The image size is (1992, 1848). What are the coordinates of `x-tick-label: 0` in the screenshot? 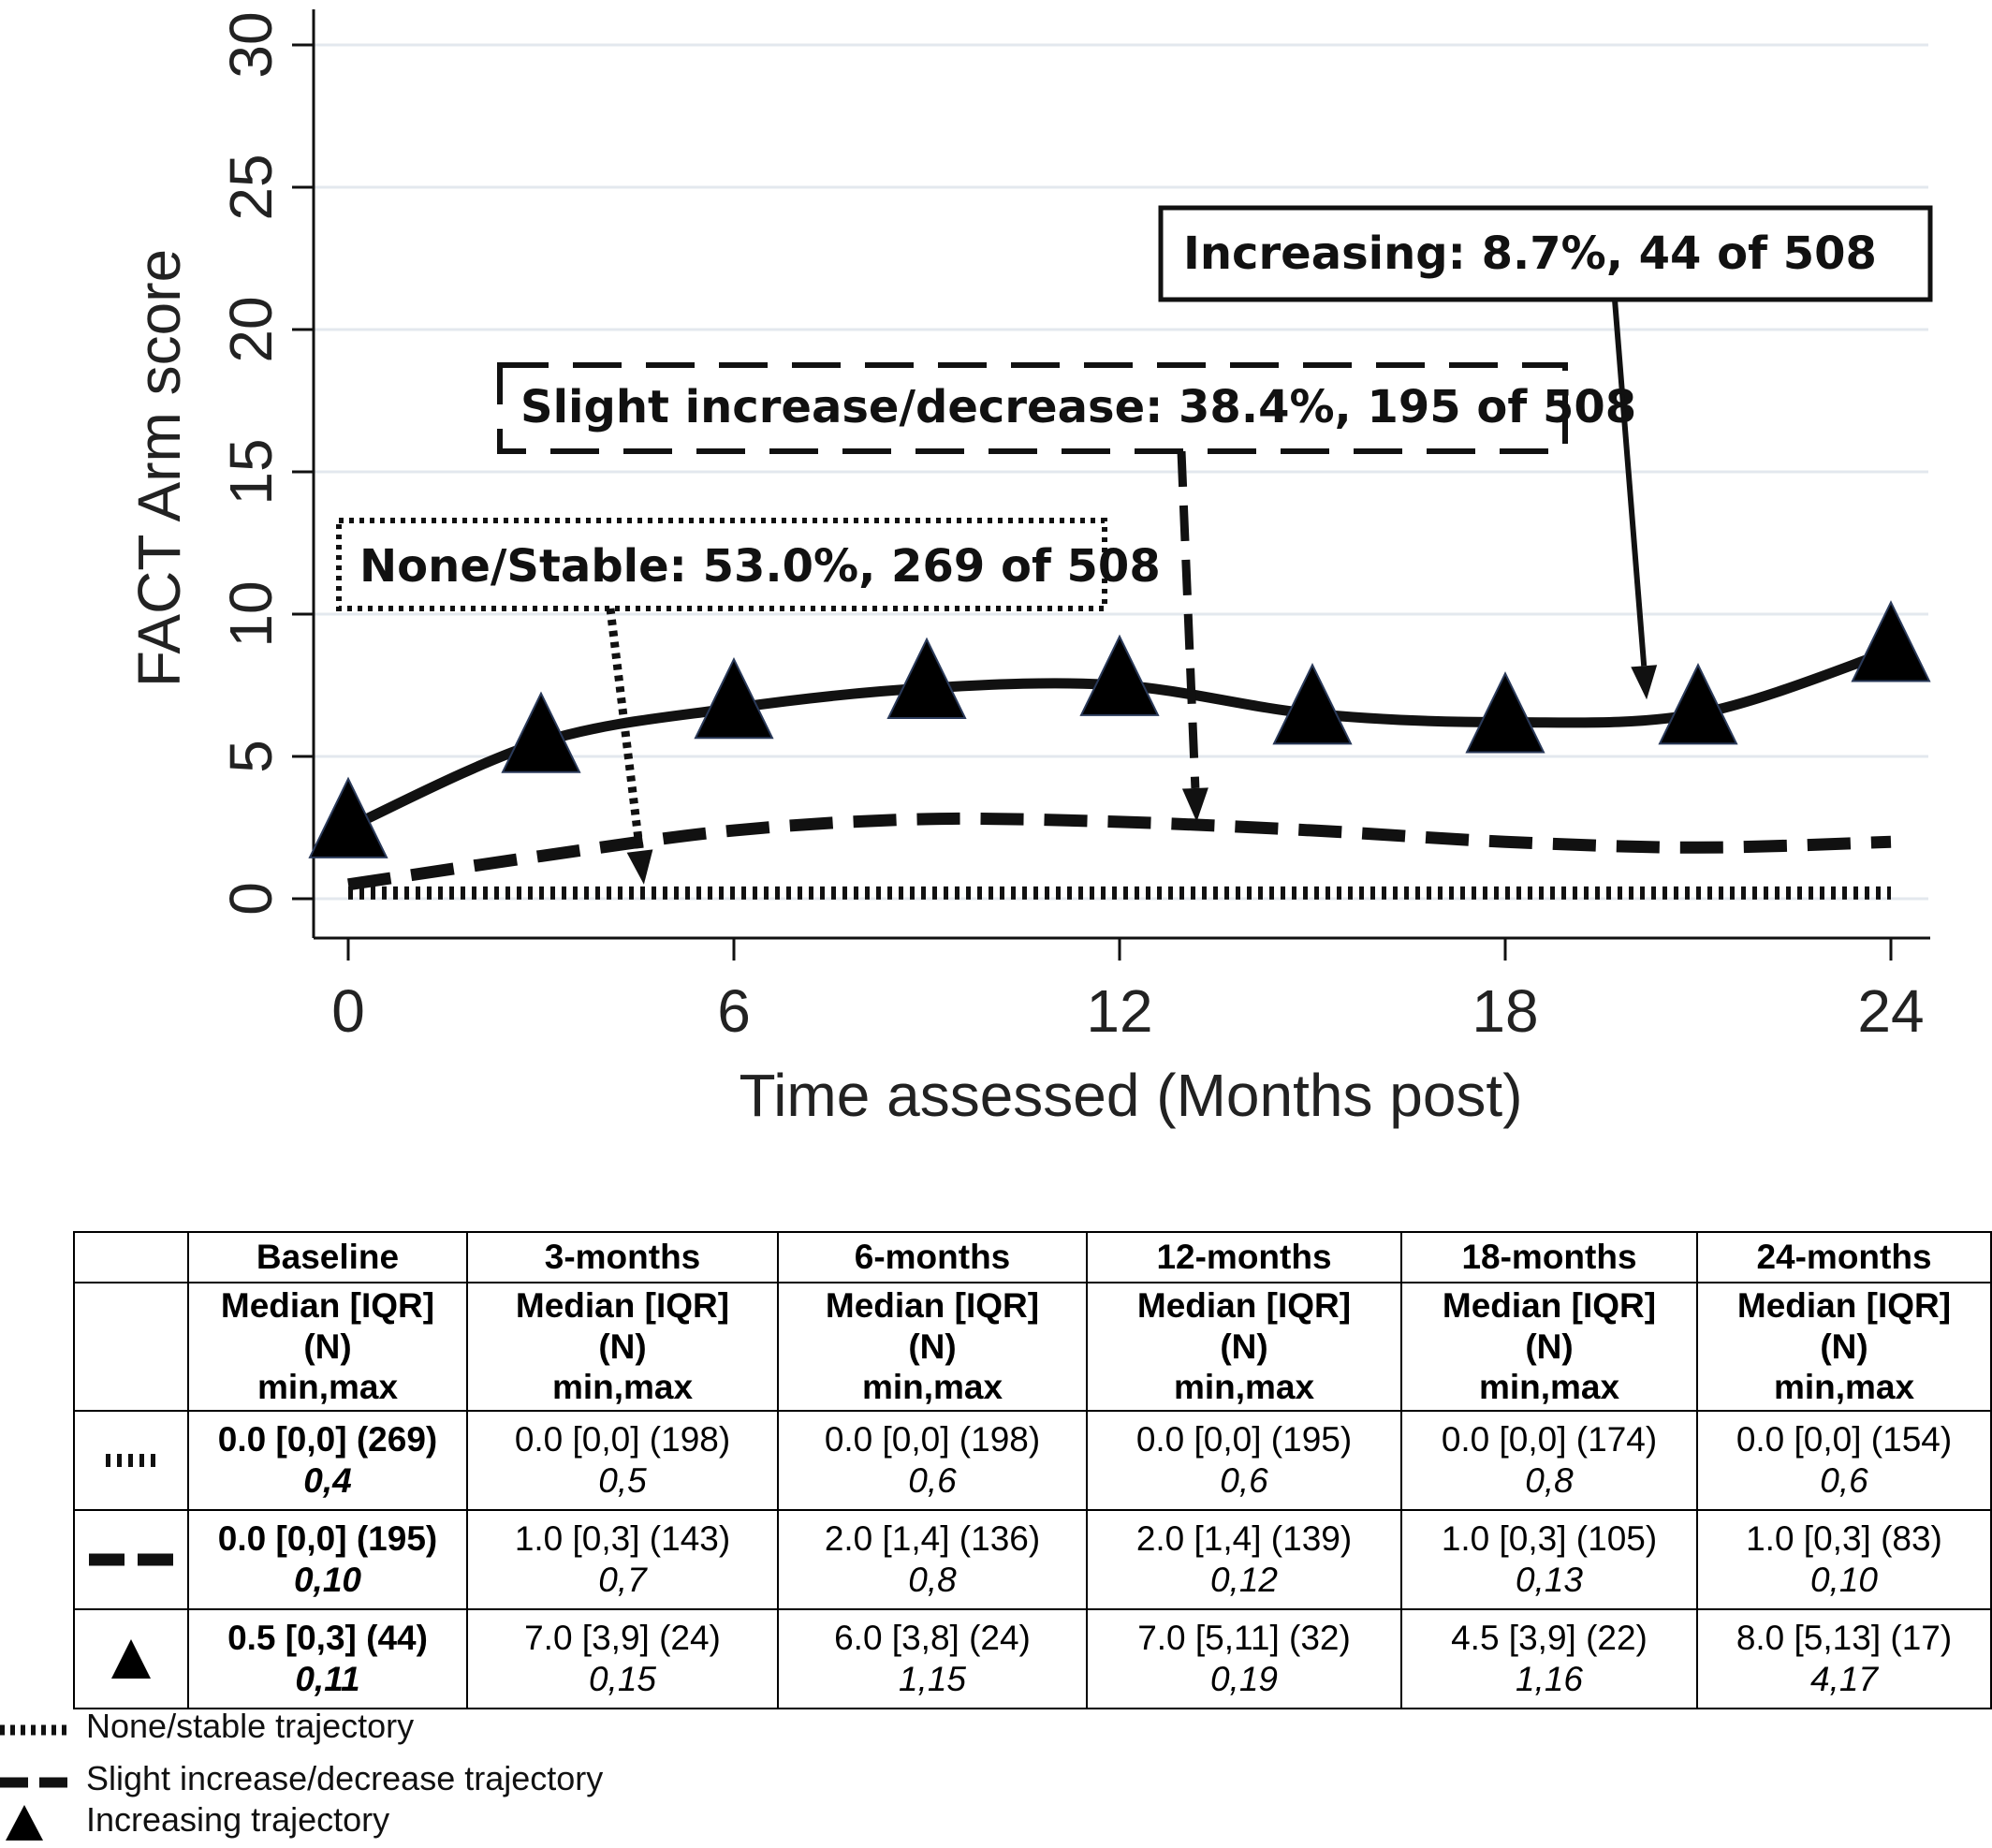 It's located at (348, 1011).